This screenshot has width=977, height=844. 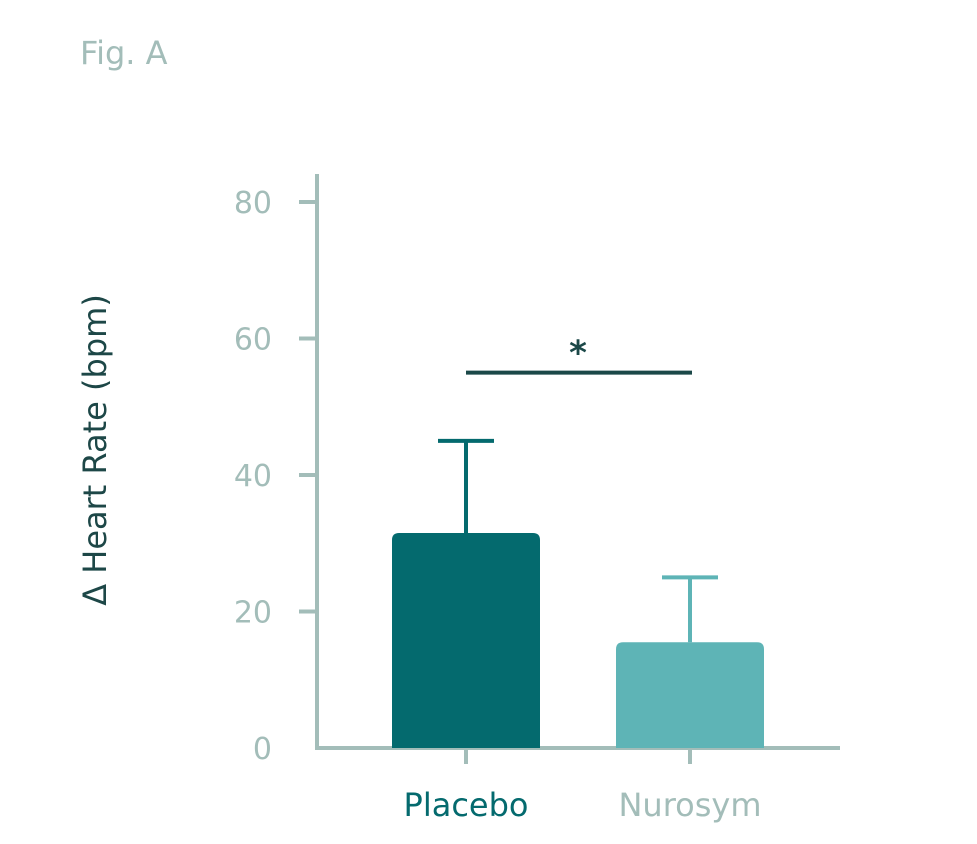 What do you see at coordinates (253, 203) in the screenshot?
I see `y-tick-label: 80` at bounding box center [253, 203].